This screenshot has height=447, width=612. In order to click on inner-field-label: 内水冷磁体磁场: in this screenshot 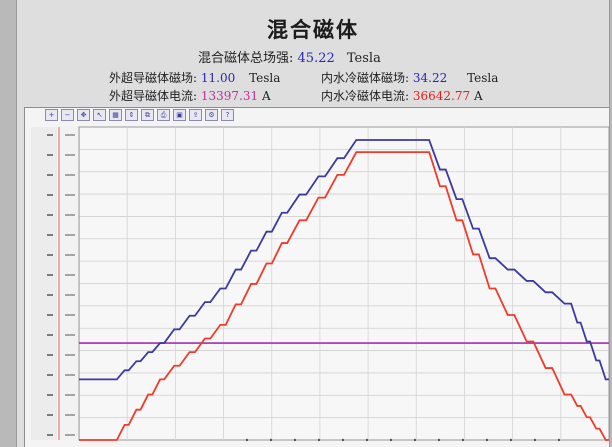, I will do `click(365, 78)`.